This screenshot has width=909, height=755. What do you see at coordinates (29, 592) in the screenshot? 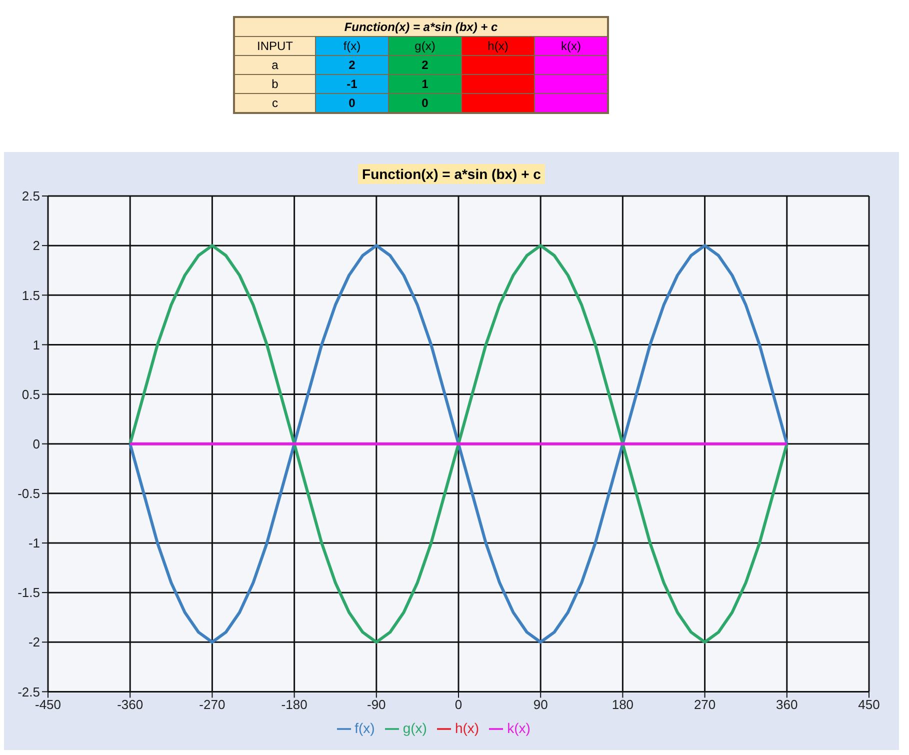
I see `y-tick-label: -1.5` at bounding box center [29, 592].